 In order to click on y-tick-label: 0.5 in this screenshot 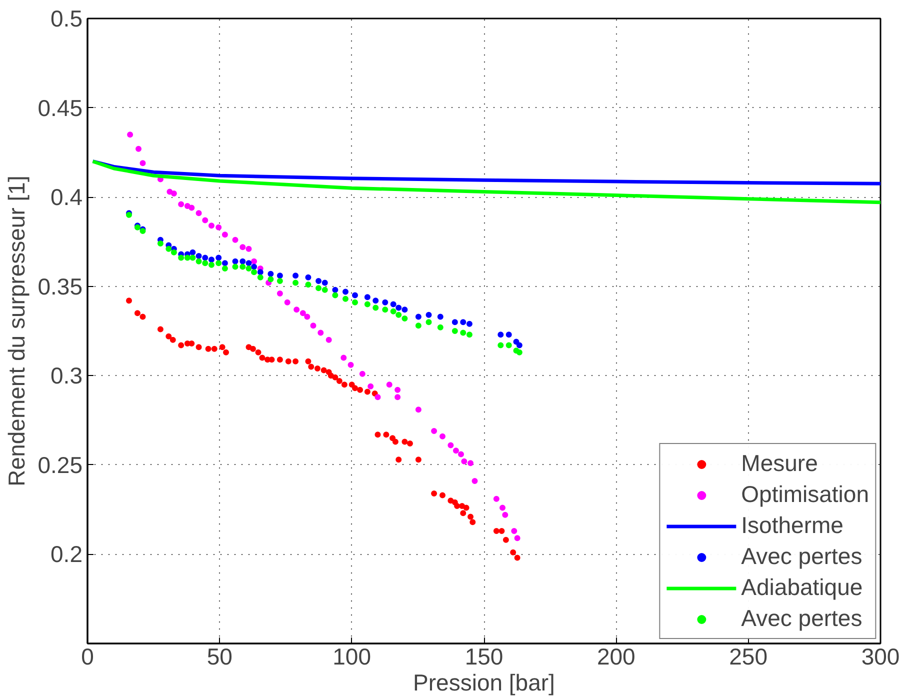, I will do `click(66, 19)`.